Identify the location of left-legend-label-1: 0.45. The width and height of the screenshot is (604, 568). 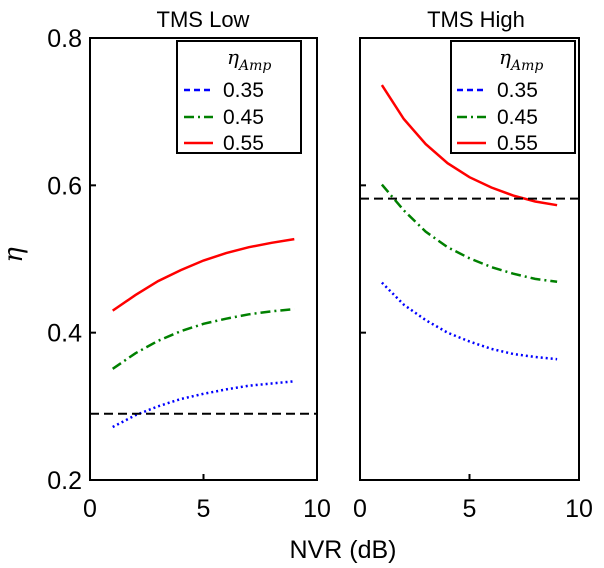
(243, 117).